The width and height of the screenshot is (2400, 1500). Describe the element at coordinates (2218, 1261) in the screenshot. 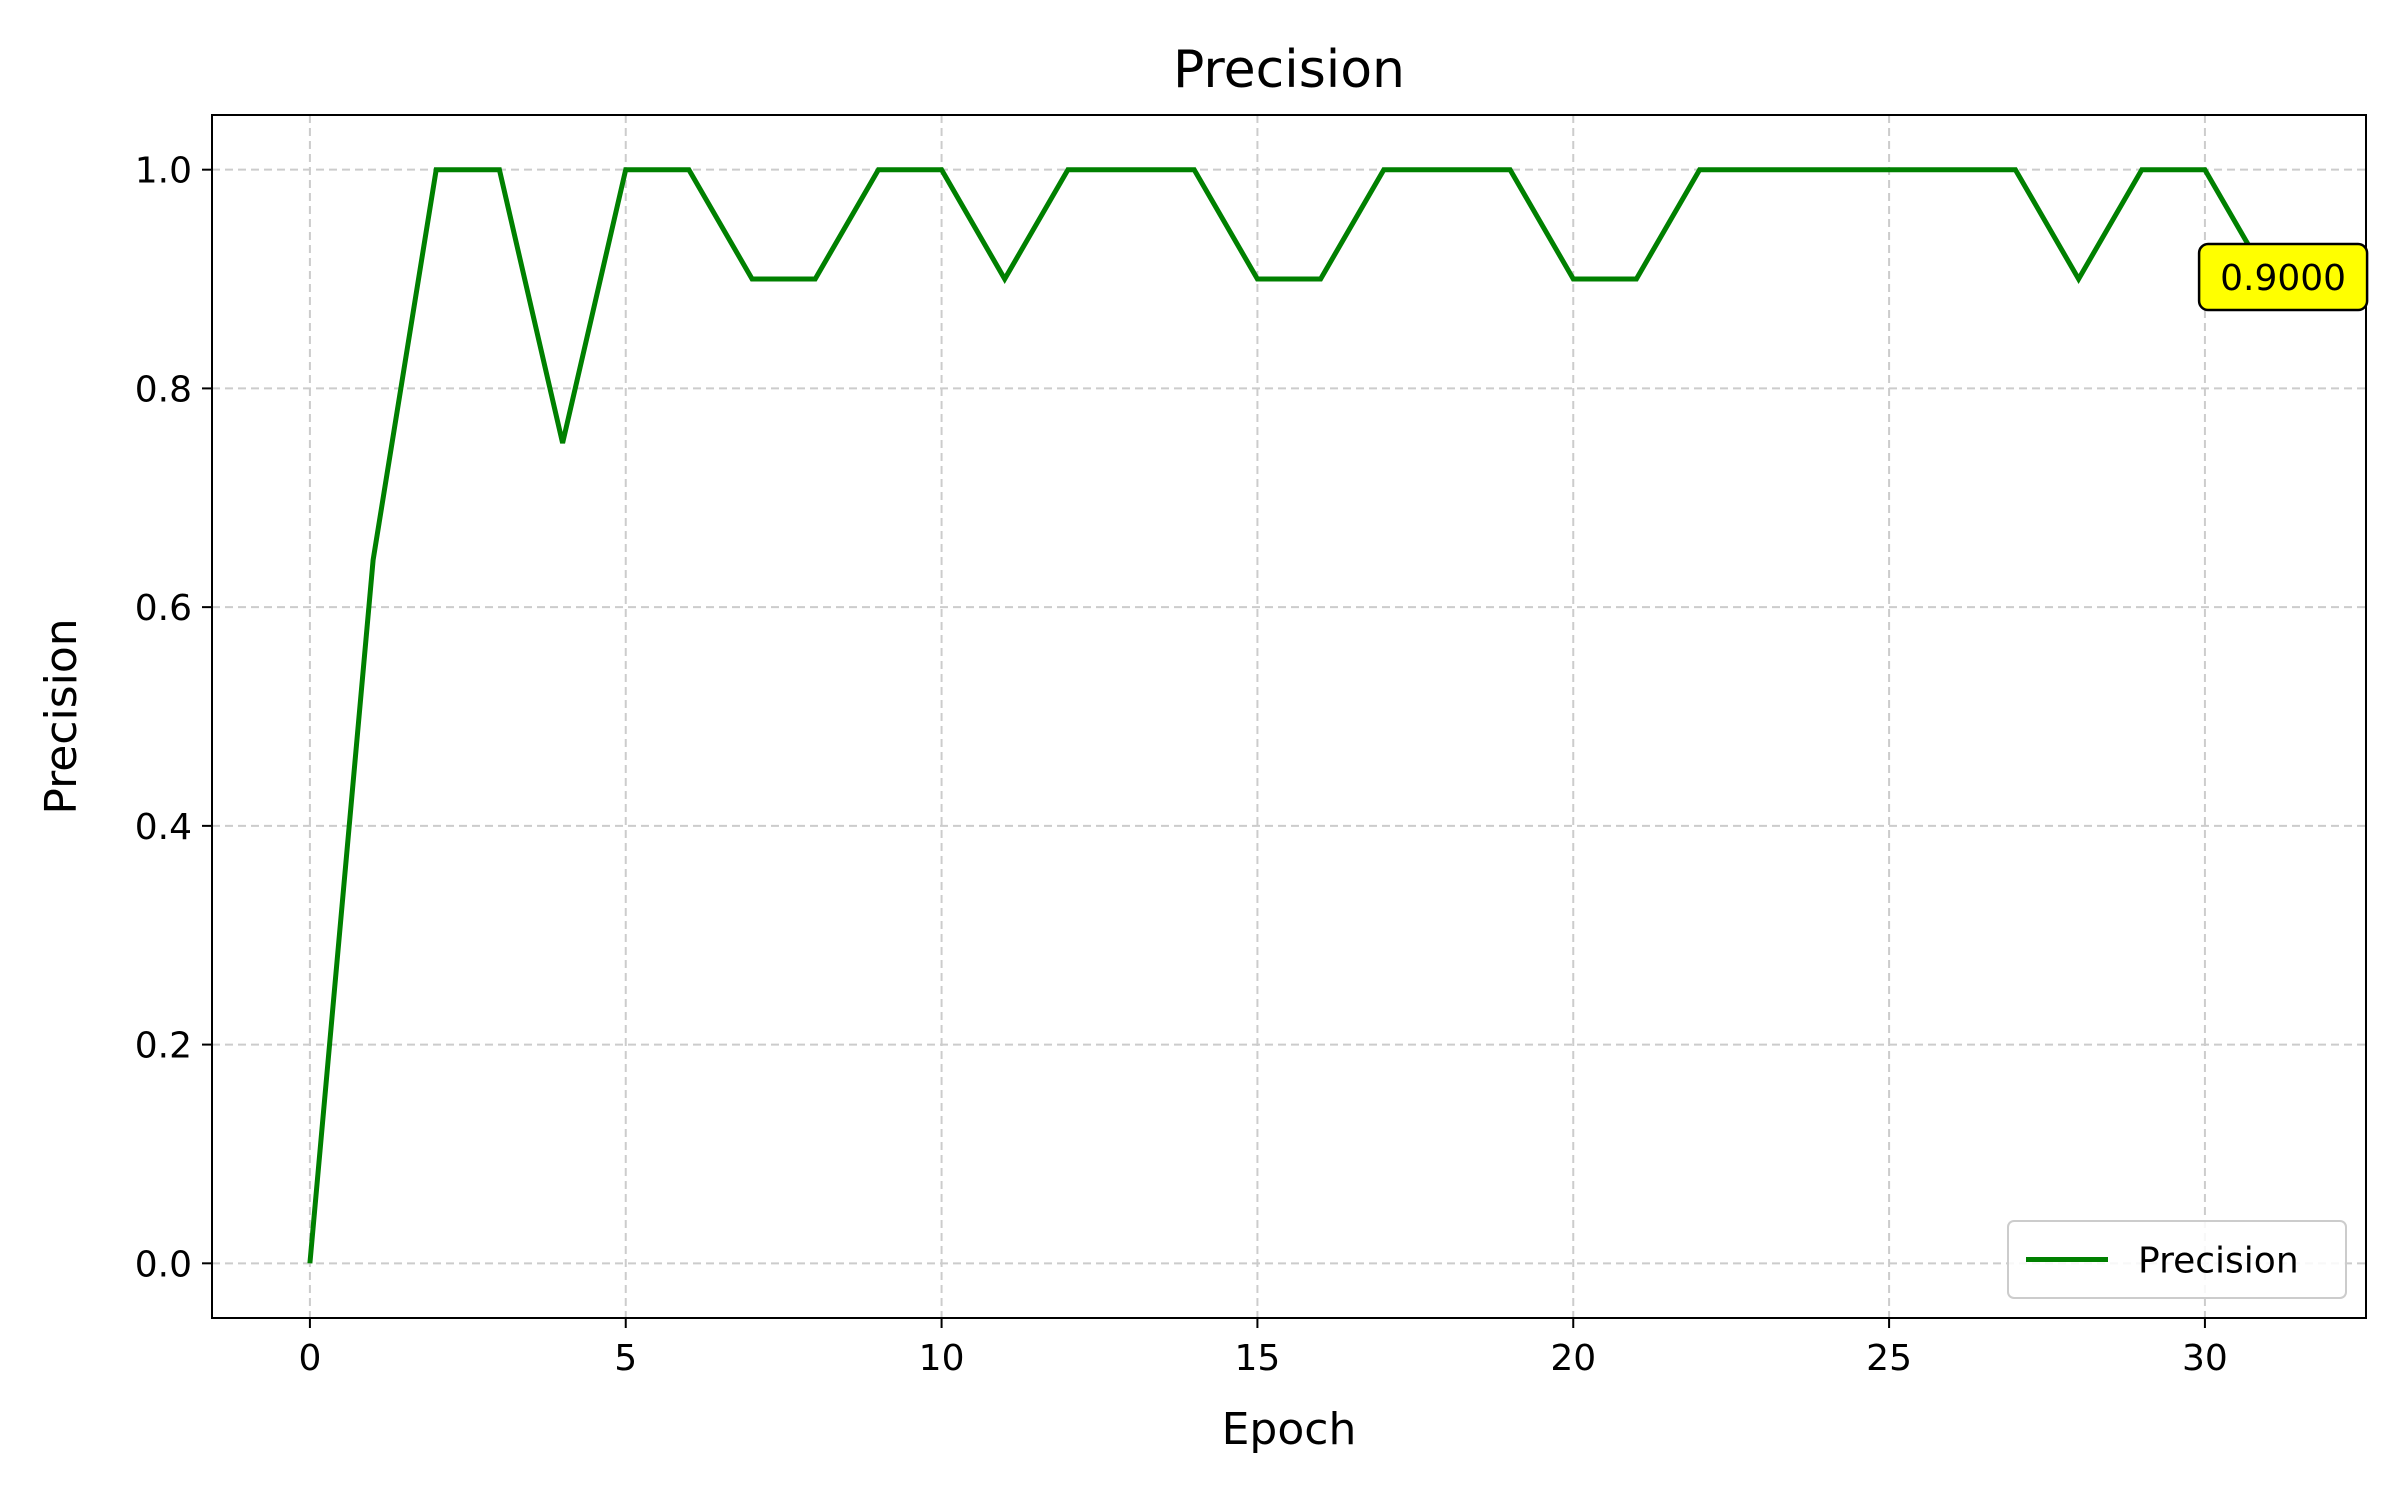

I see `legend-label: Precision` at that location.